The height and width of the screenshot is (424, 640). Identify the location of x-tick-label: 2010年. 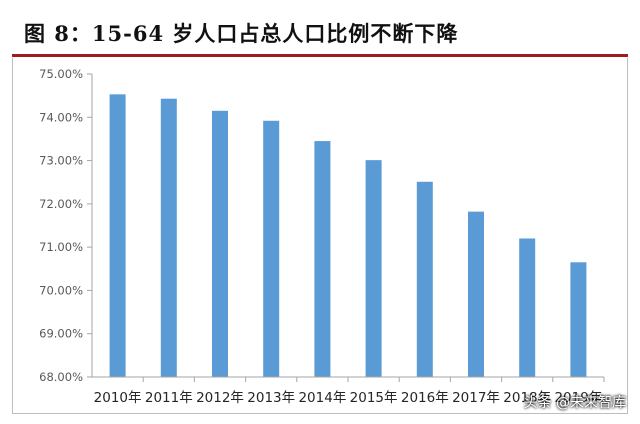
(118, 398).